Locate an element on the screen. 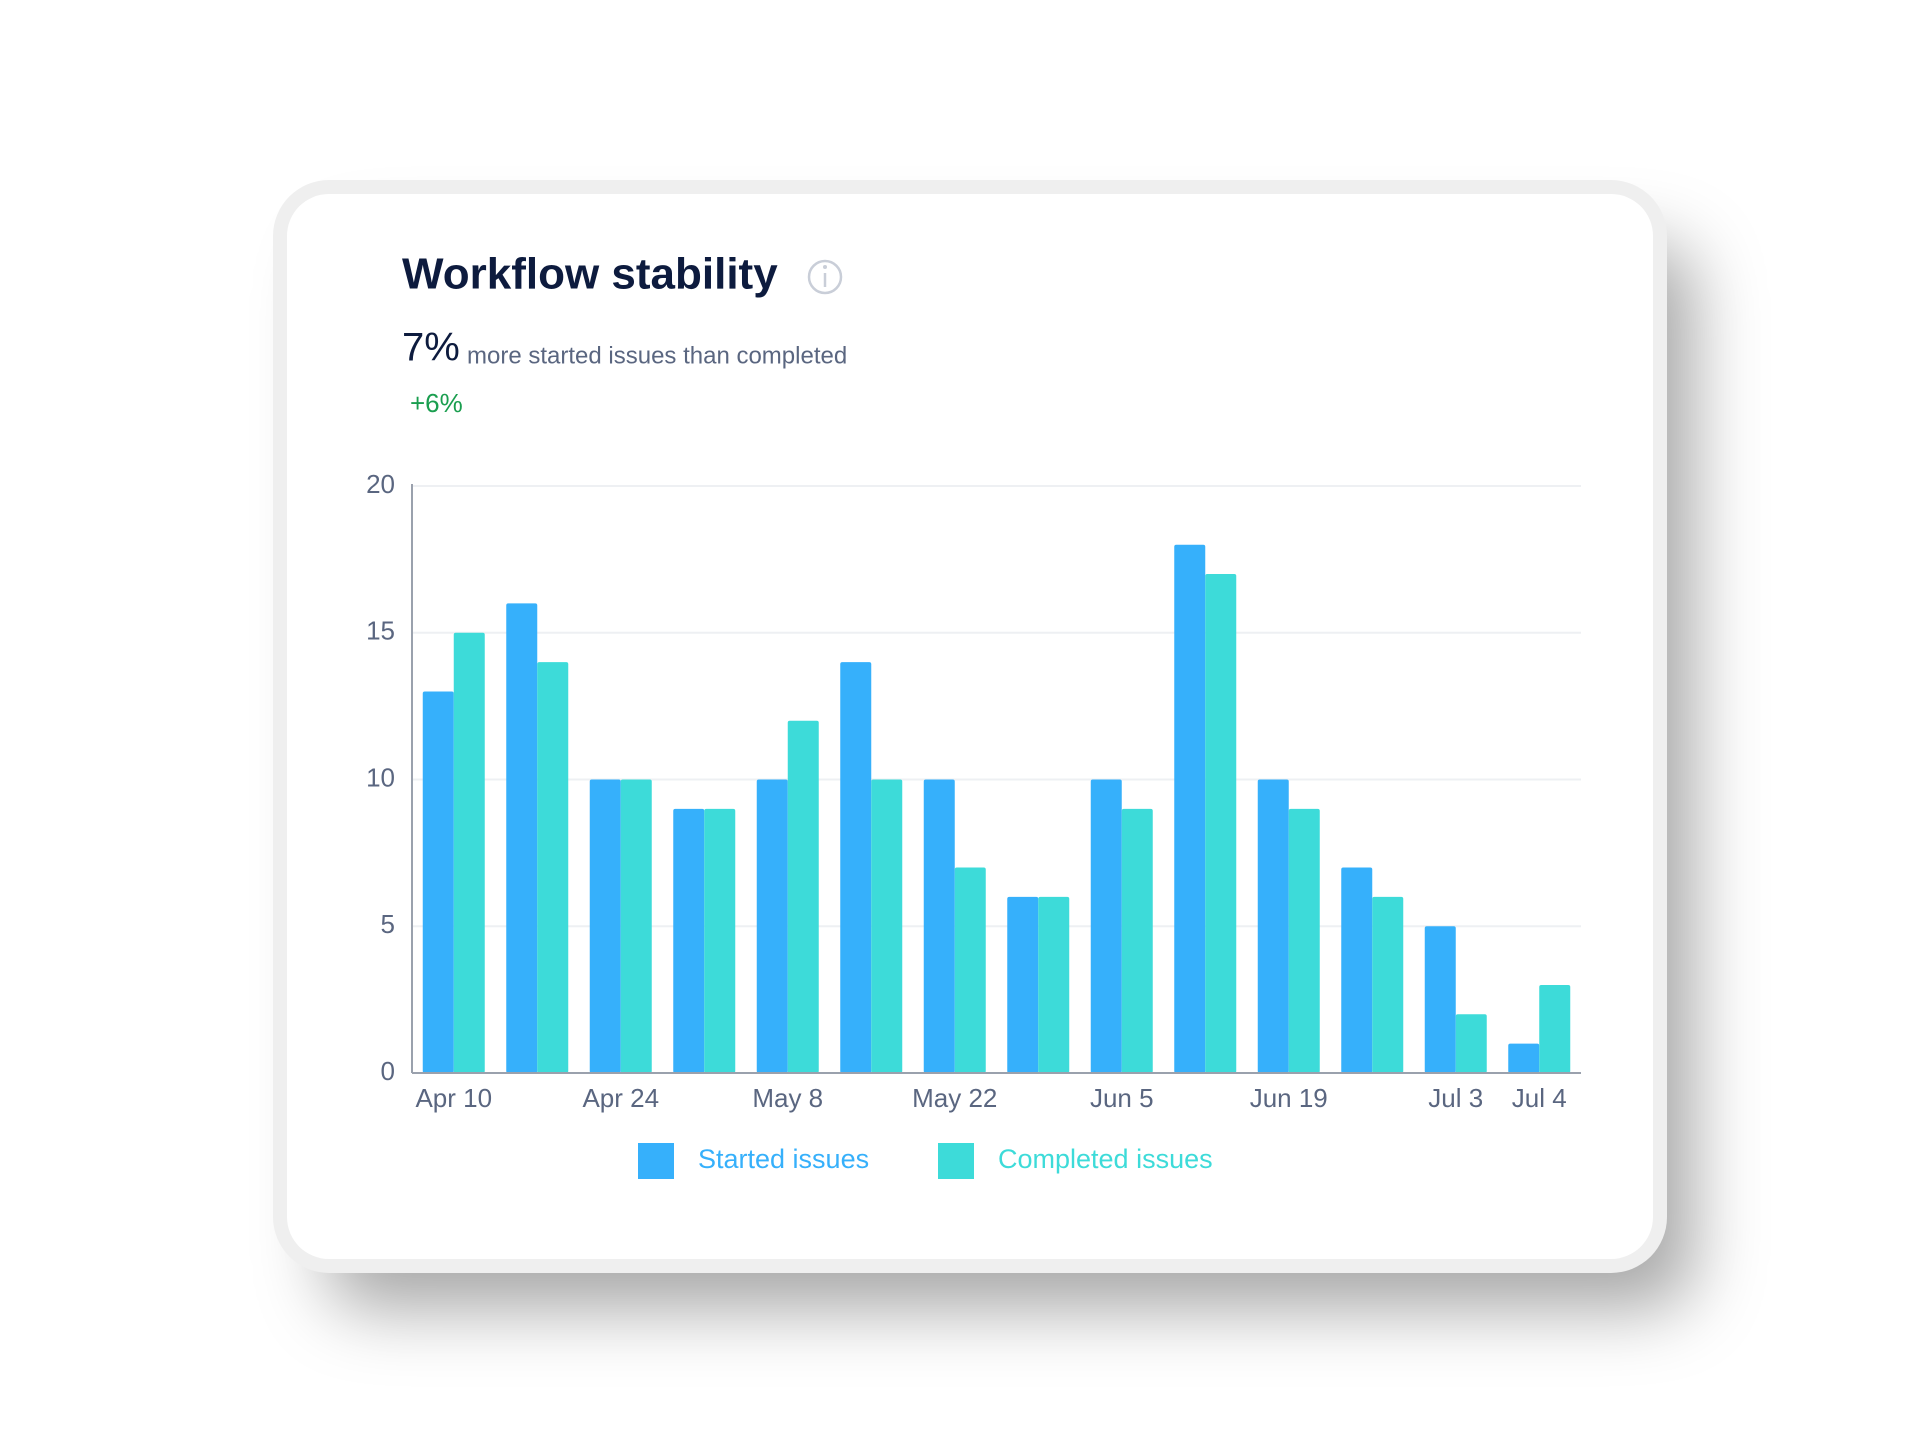 The image size is (1920, 1440). summary-text: more started issues than completed is located at coordinates (657, 355).